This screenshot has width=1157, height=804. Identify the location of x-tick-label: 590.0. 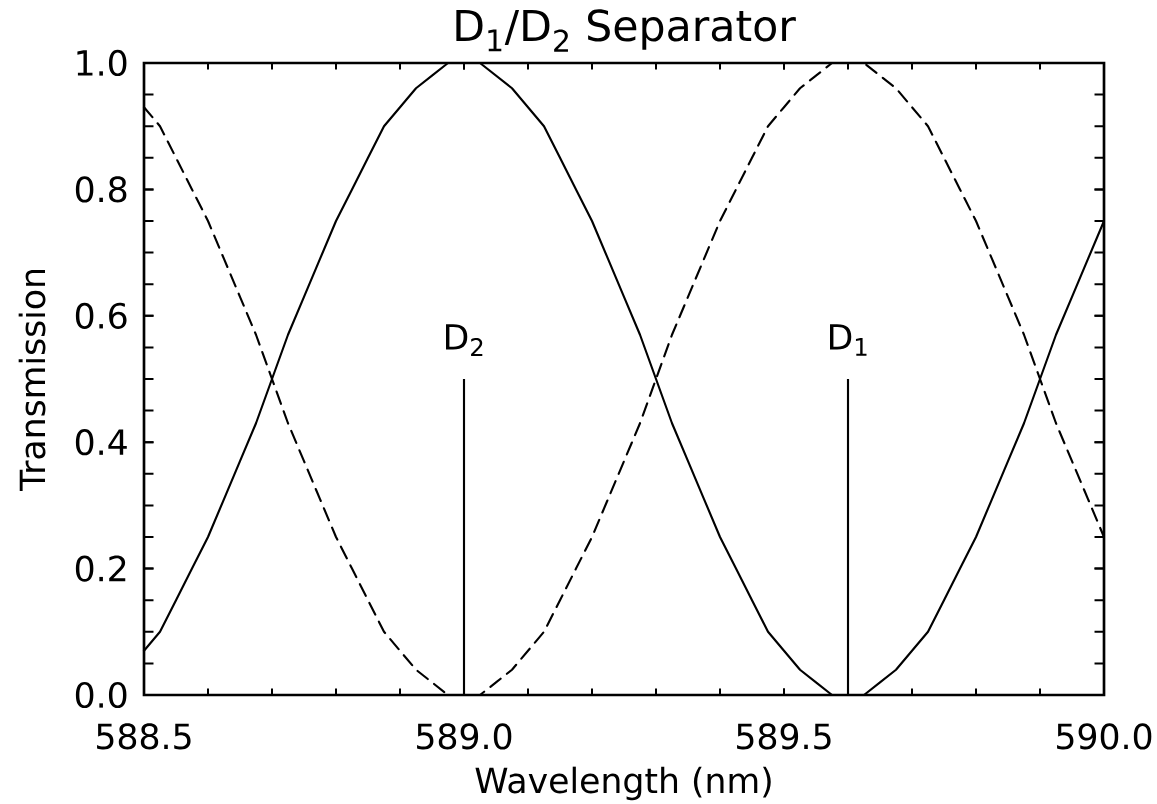
(1104, 736).